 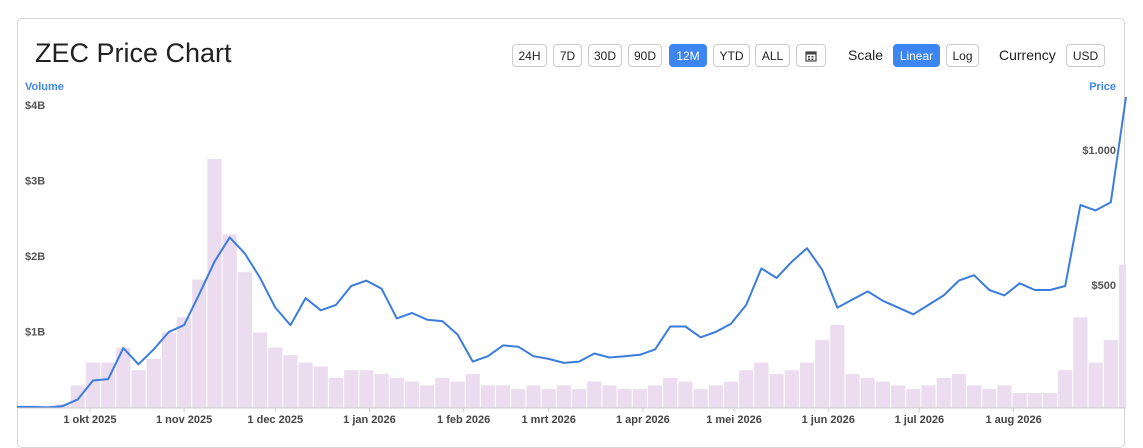 I want to click on range-button: ALL, so click(x=772, y=55).